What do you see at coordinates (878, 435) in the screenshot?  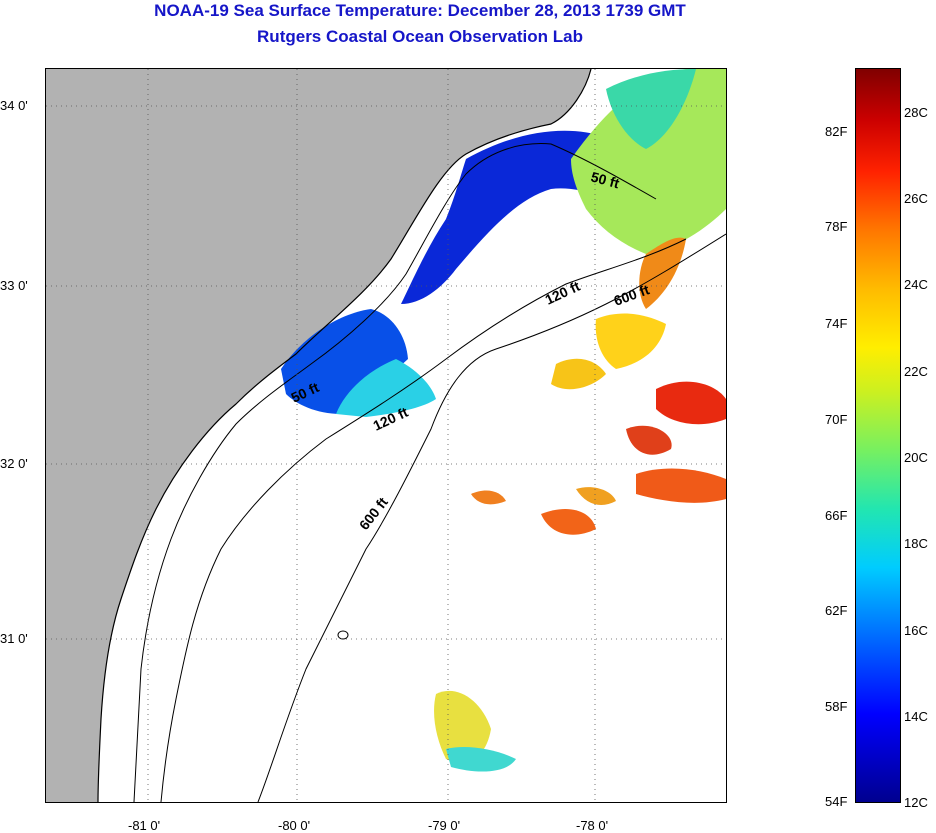 I see `temperature-colorbar` at bounding box center [878, 435].